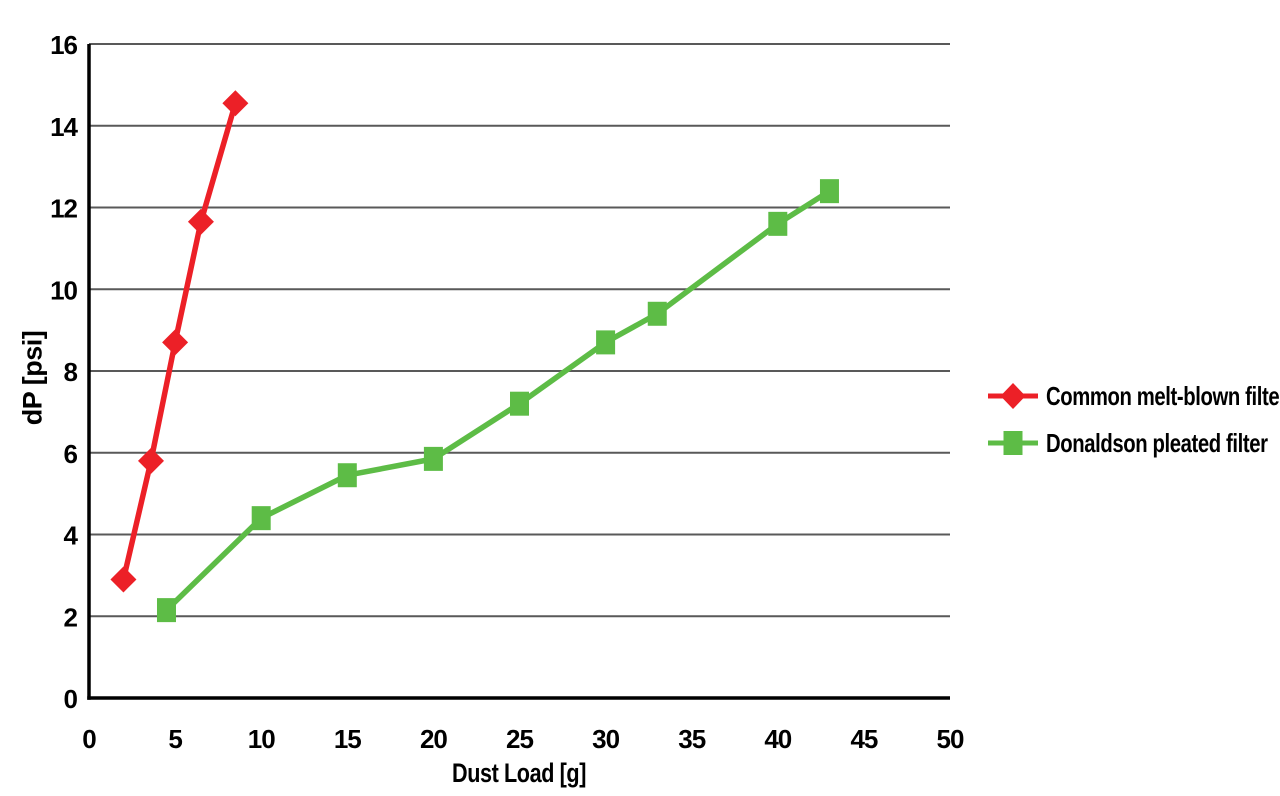 This screenshot has width=1280, height=796. Describe the element at coordinates (1163, 395) in the screenshot. I see `legend-label: Common melt-blown filter` at that location.